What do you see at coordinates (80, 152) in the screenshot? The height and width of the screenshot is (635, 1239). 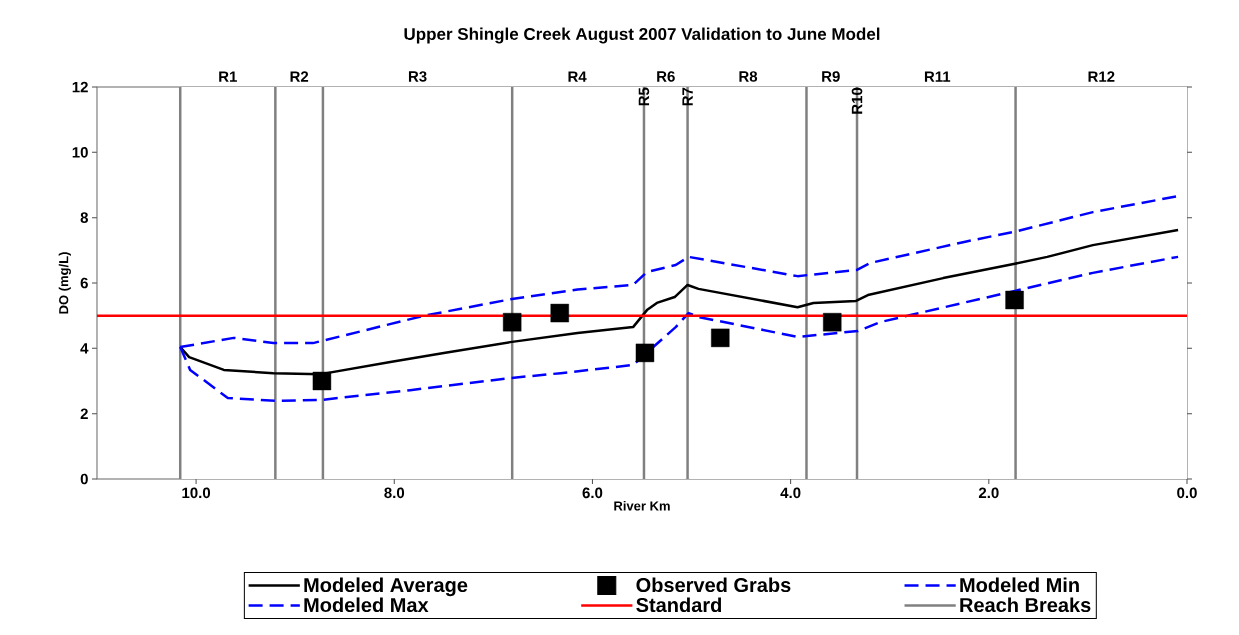 I see `y-tick-label: 10` at bounding box center [80, 152].